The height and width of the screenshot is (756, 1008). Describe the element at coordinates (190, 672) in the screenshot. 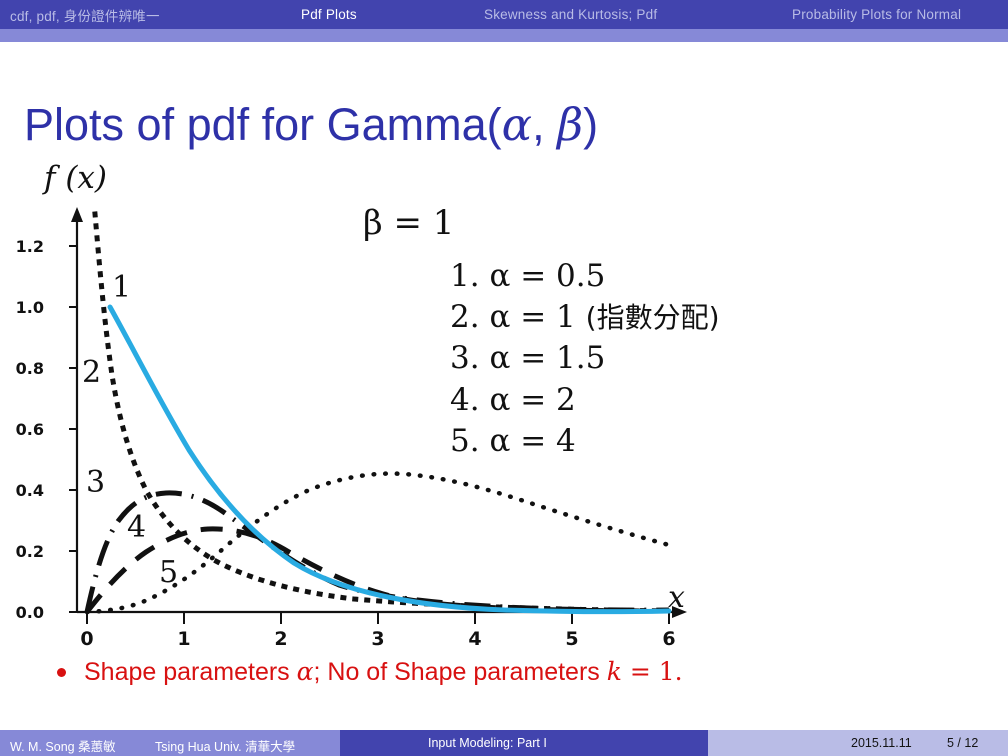

I see `bullet-part1: Shape parameters` at that location.